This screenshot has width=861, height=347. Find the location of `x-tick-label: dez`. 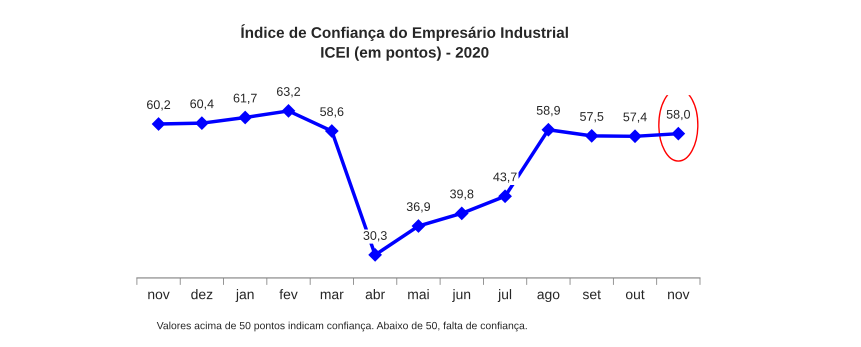

x-tick-label: dez is located at coordinates (201, 294).